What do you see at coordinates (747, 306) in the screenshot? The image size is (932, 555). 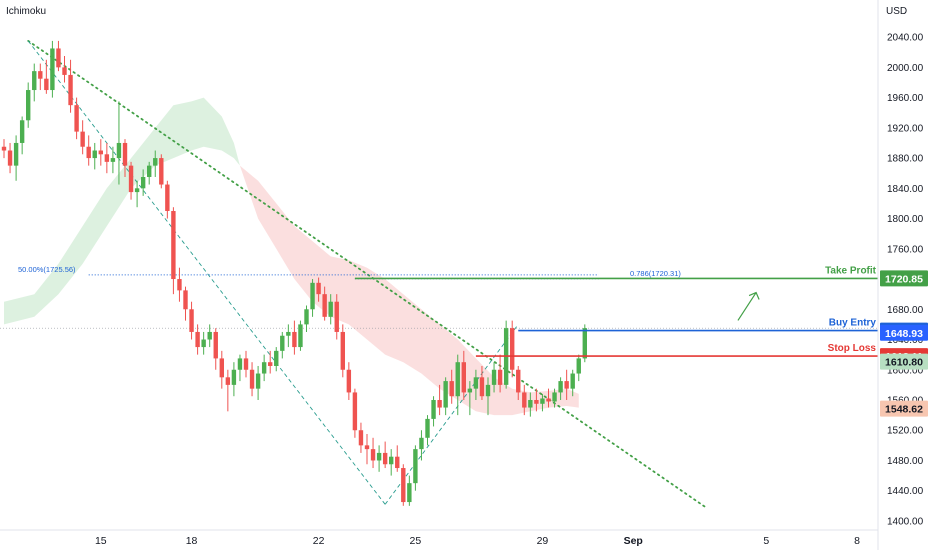 I see `take-profit-arrow` at bounding box center [747, 306].